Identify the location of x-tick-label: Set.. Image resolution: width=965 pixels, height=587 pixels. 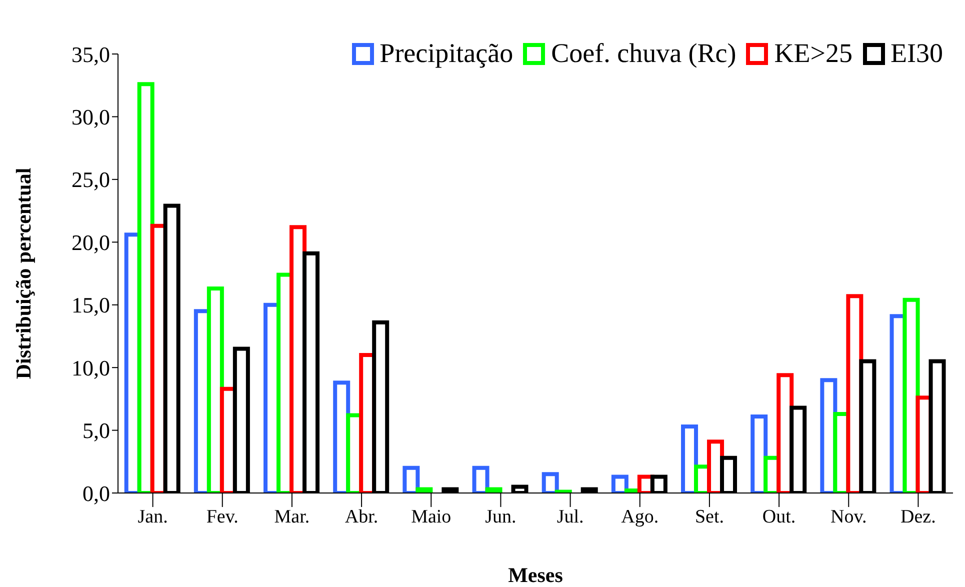
(709, 517).